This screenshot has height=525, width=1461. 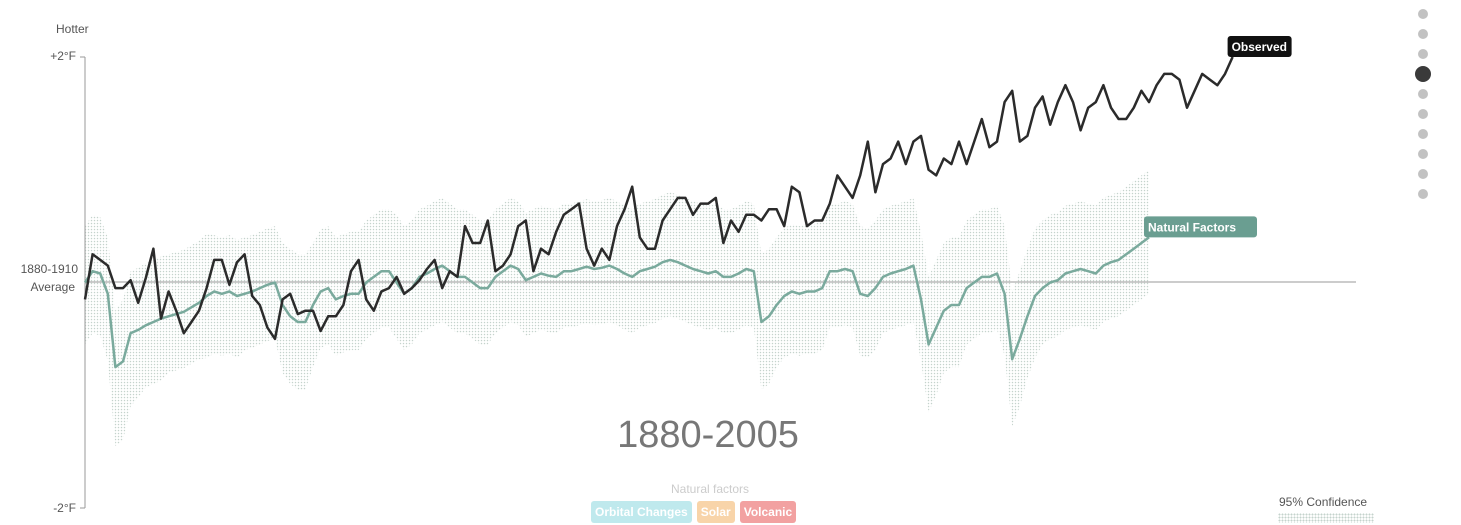 What do you see at coordinates (768, 512) in the screenshot?
I see `volcanic-toggle: Volcanic` at bounding box center [768, 512].